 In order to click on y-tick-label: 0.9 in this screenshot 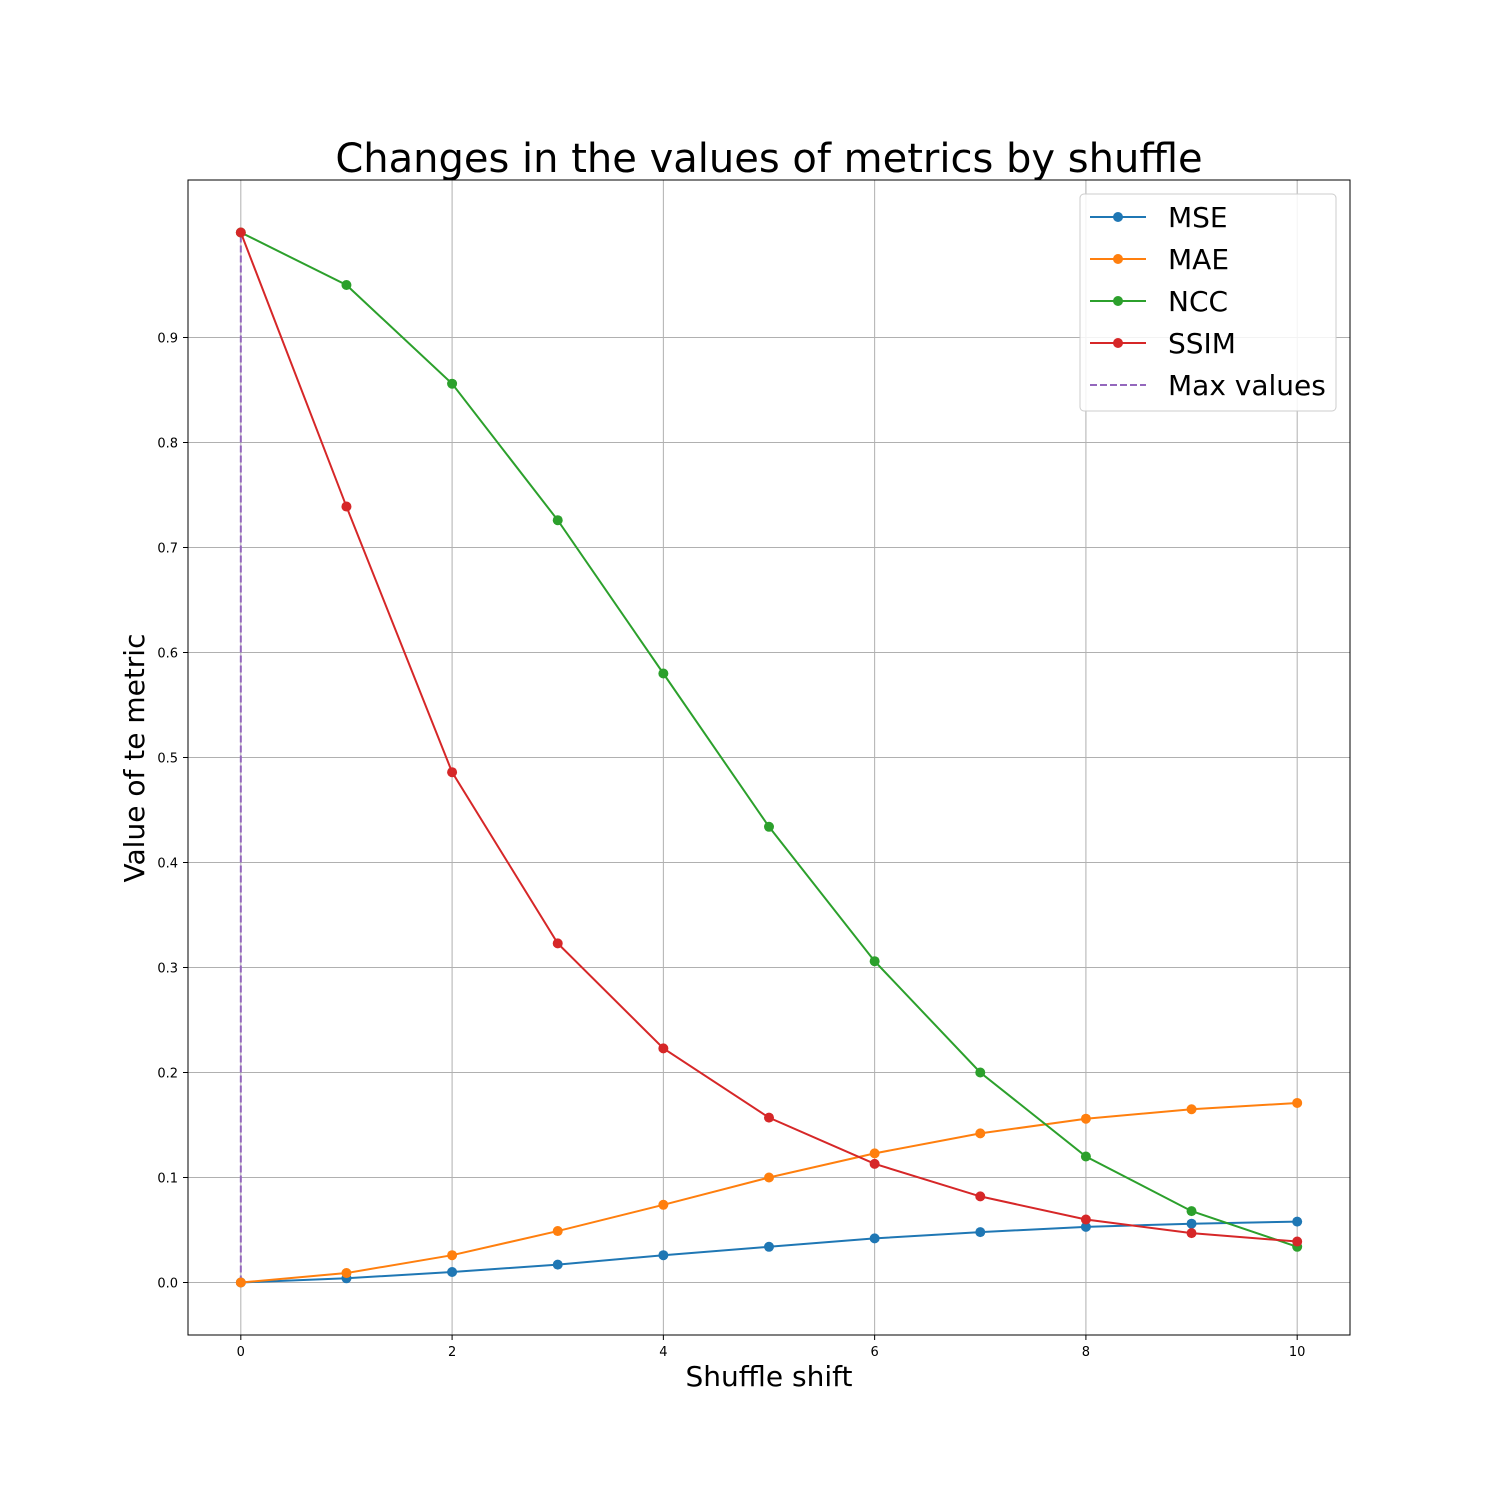, I will do `click(167, 339)`.